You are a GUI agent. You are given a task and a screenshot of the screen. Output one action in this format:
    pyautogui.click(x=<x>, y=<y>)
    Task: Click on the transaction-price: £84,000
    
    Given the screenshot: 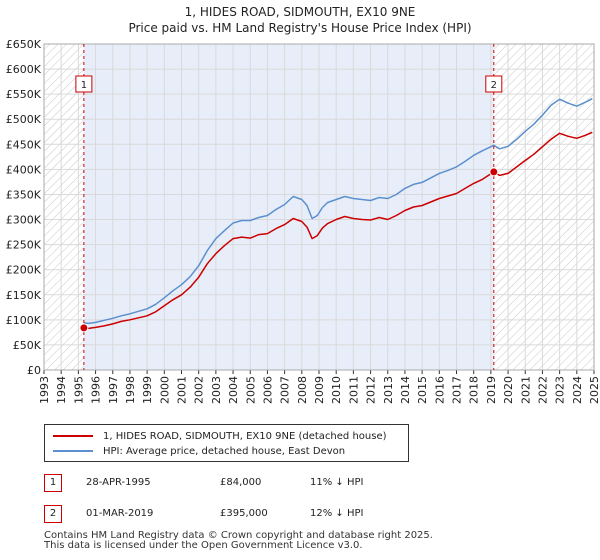 What is the action you would take?
    pyautogui.click(x=241, y=482)
    